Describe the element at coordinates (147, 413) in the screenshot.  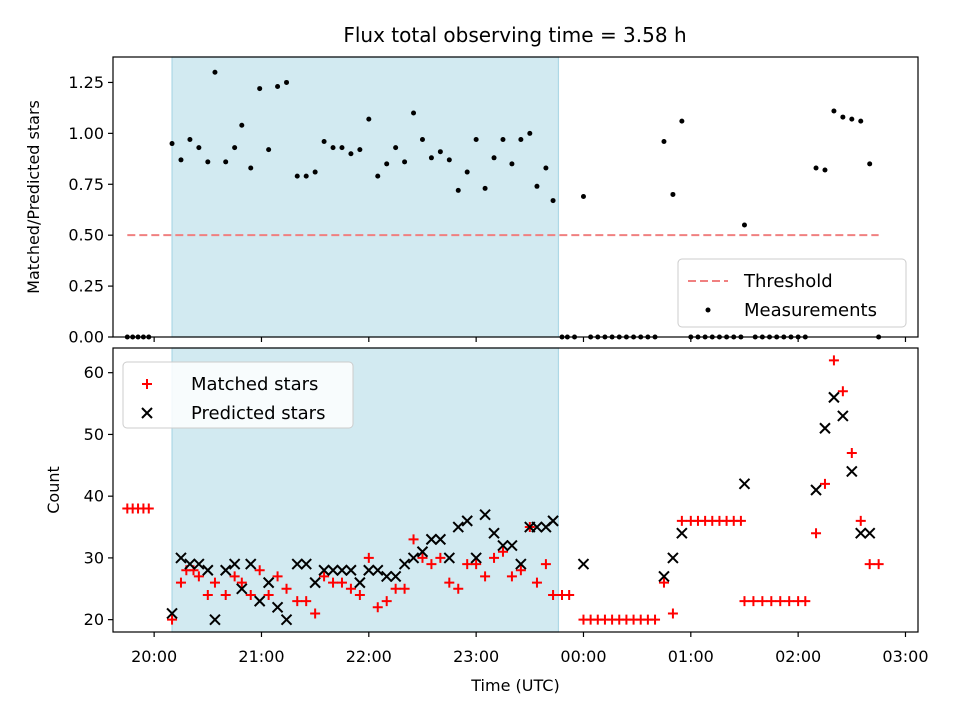
I see `legend-predicted-swatch` at that location.